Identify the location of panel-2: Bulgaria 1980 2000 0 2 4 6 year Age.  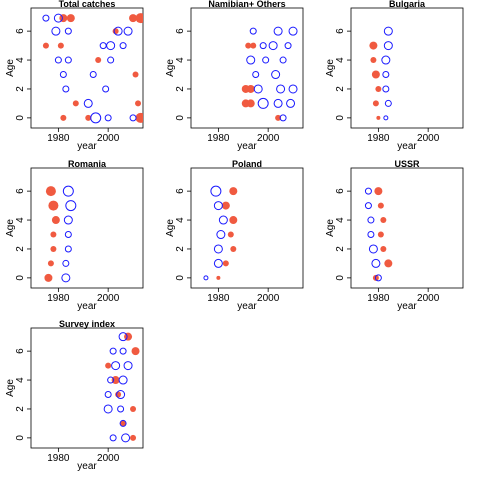
(394, 76).